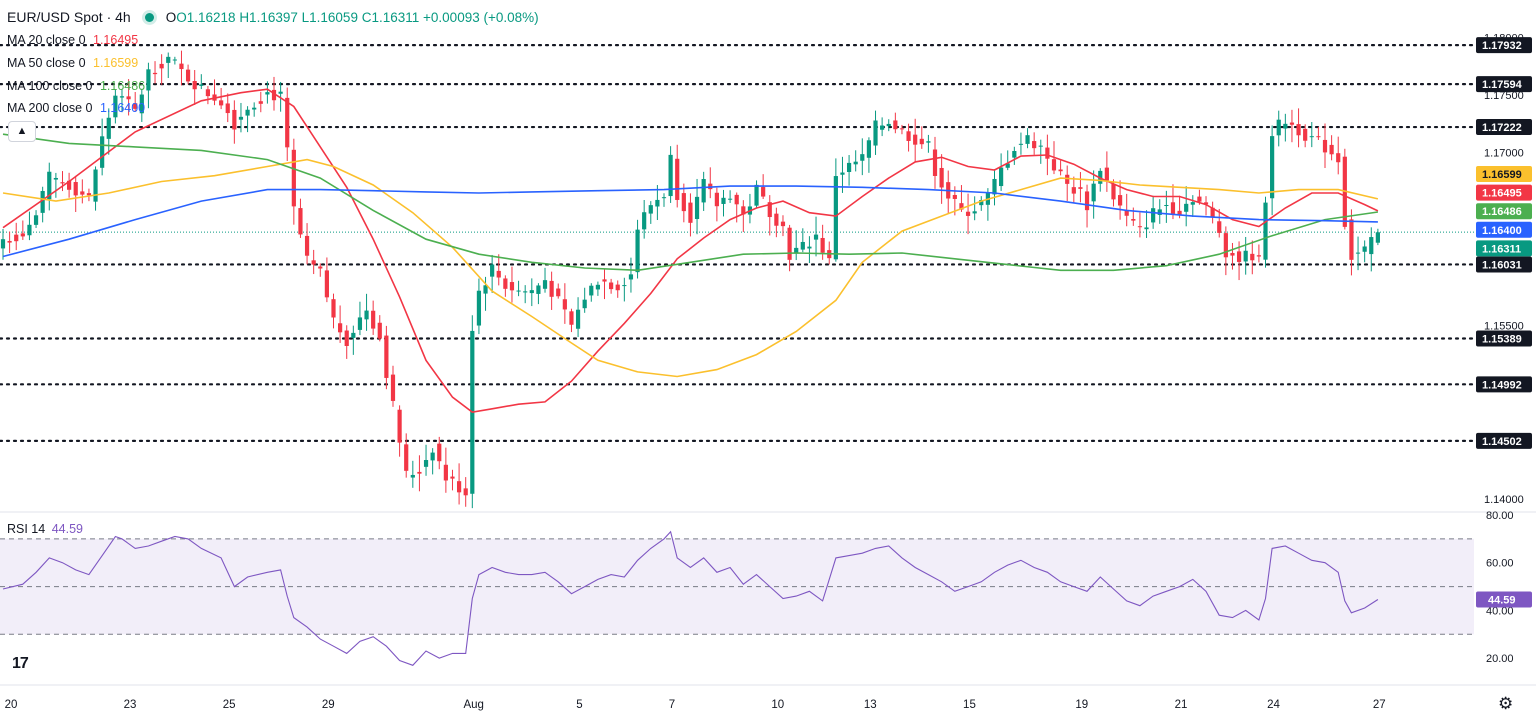 This screenshot has height=717, width=1536. I want to click on ma100-legend: MA 100 close 0 1.16486, so click(76, 86).